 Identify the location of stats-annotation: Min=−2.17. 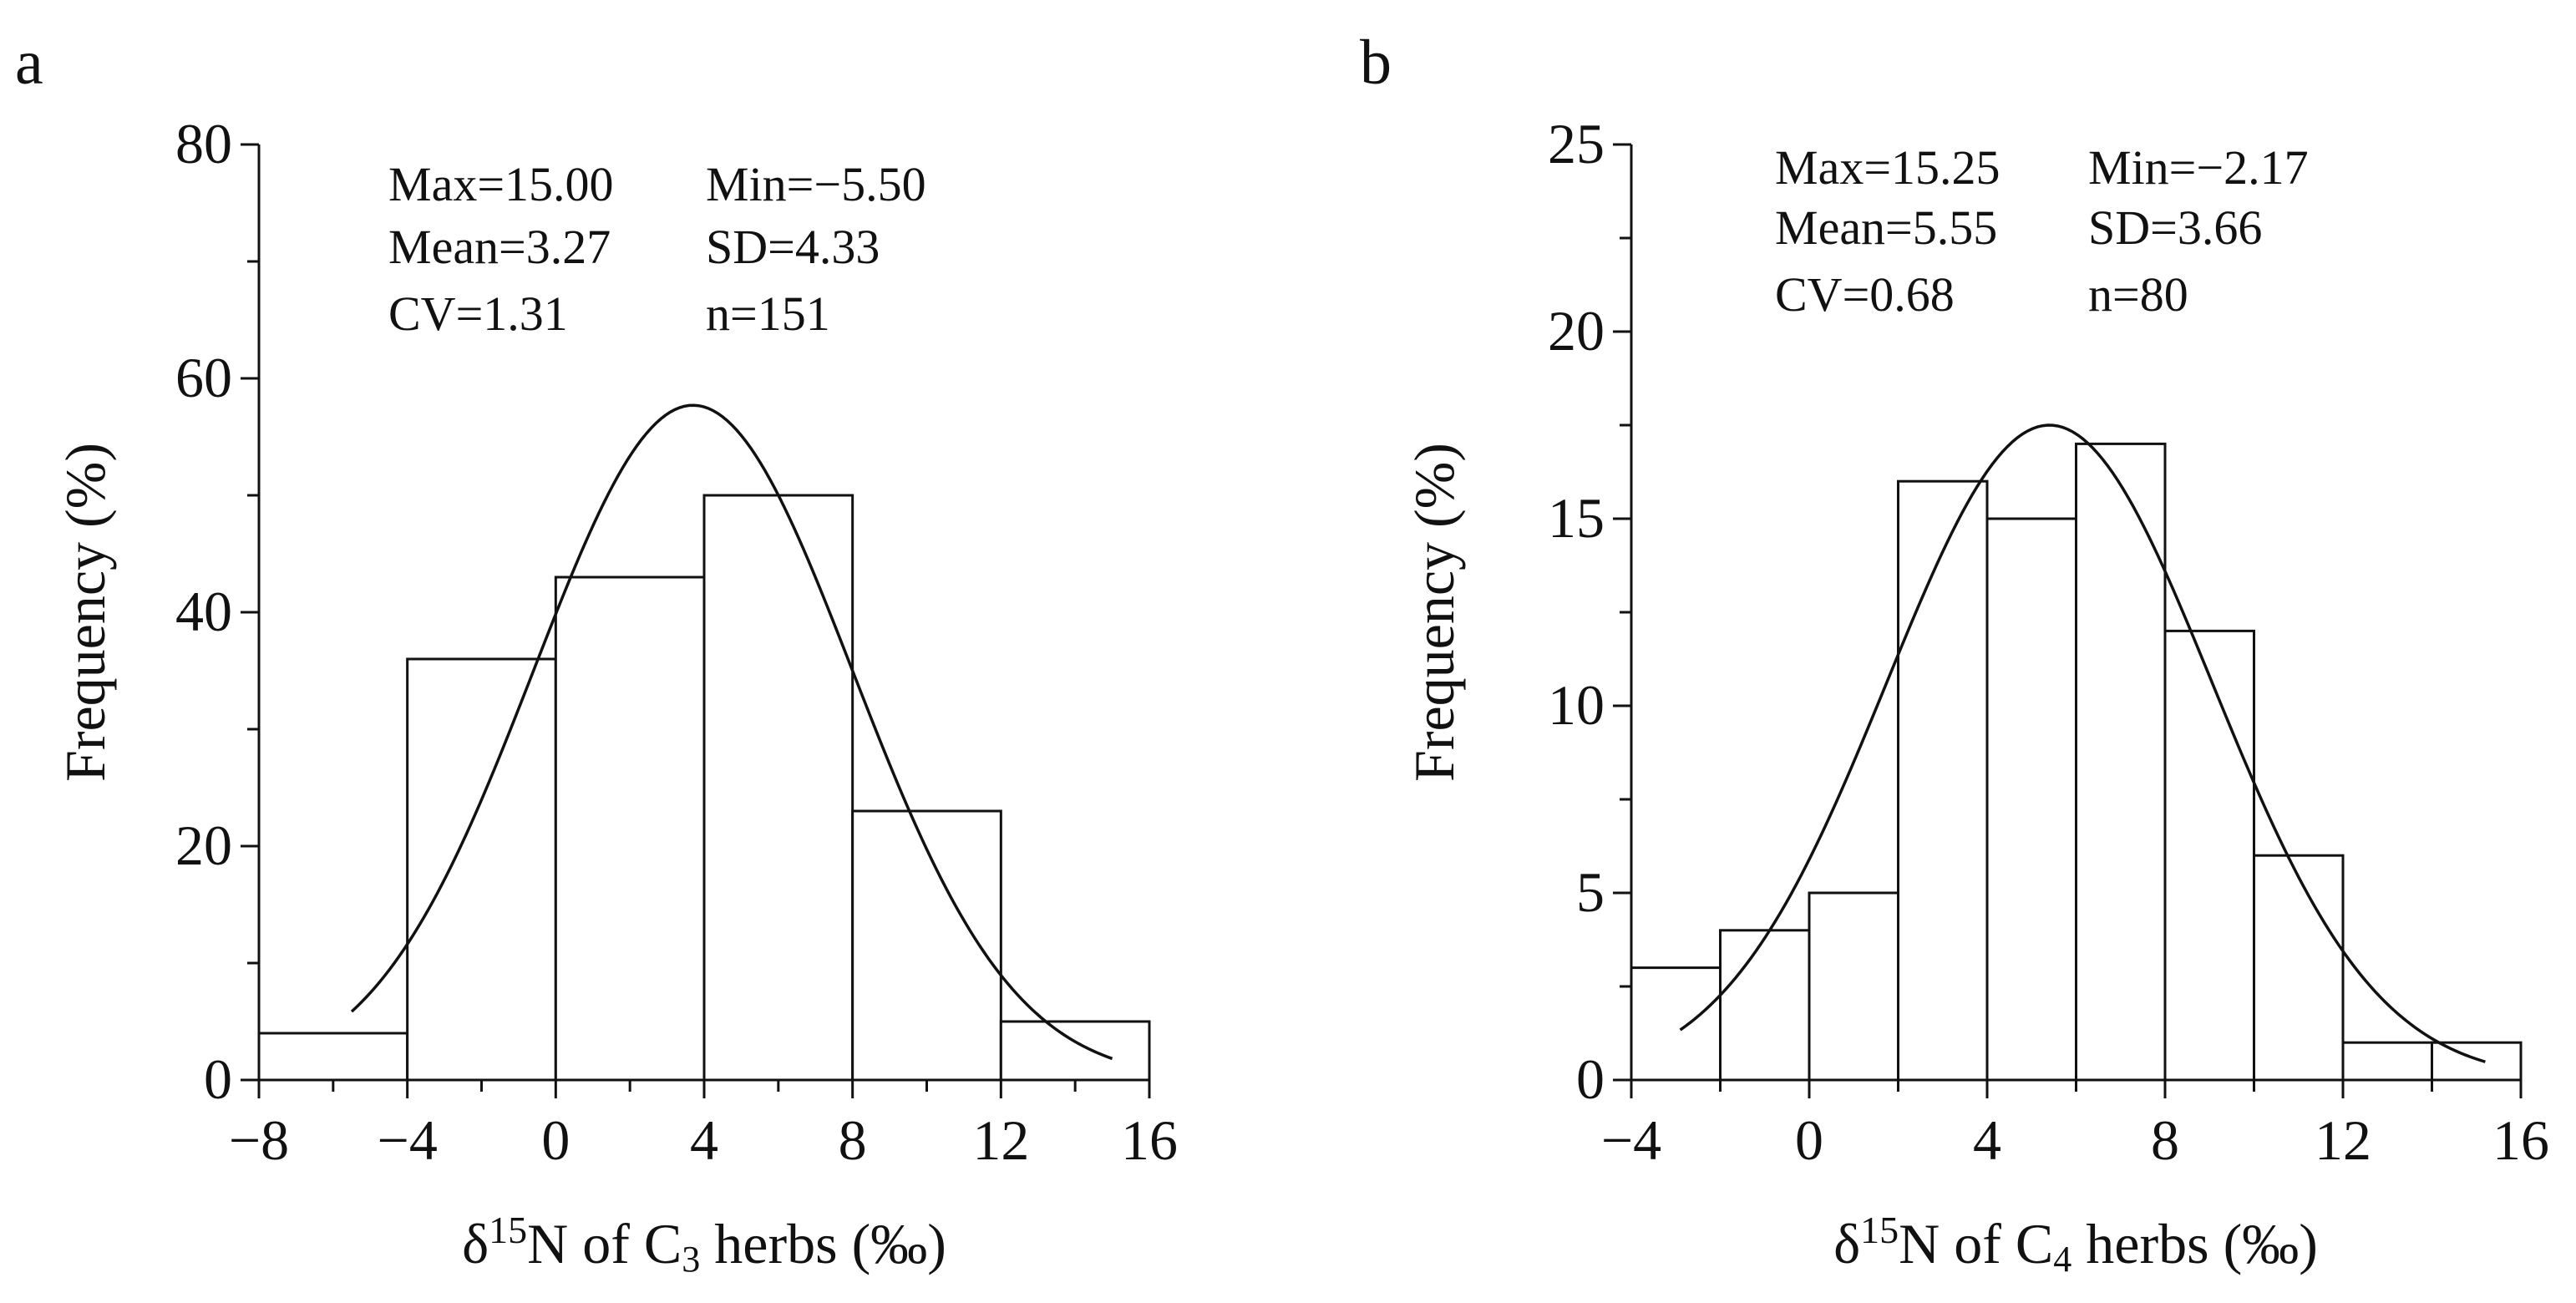
(2198, 167).